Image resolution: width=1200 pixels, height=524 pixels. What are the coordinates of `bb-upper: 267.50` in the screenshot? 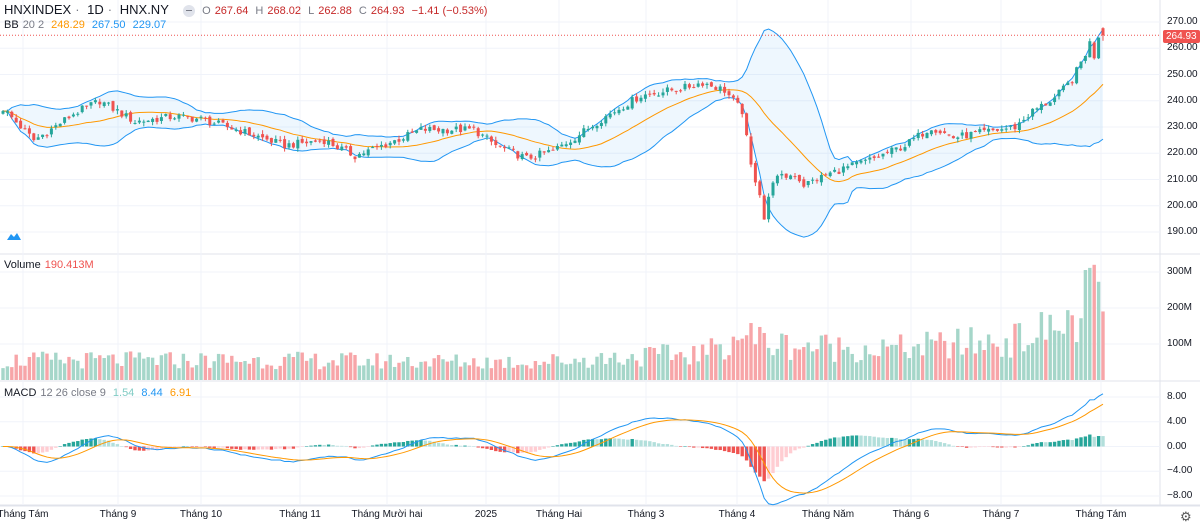 It's located at (108, 25).